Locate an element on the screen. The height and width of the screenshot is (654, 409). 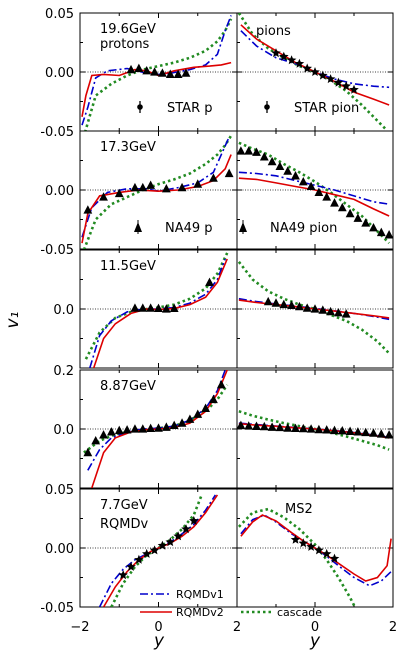
model-label-rqmdv: RQMDv is located at coordinates (124, 524).